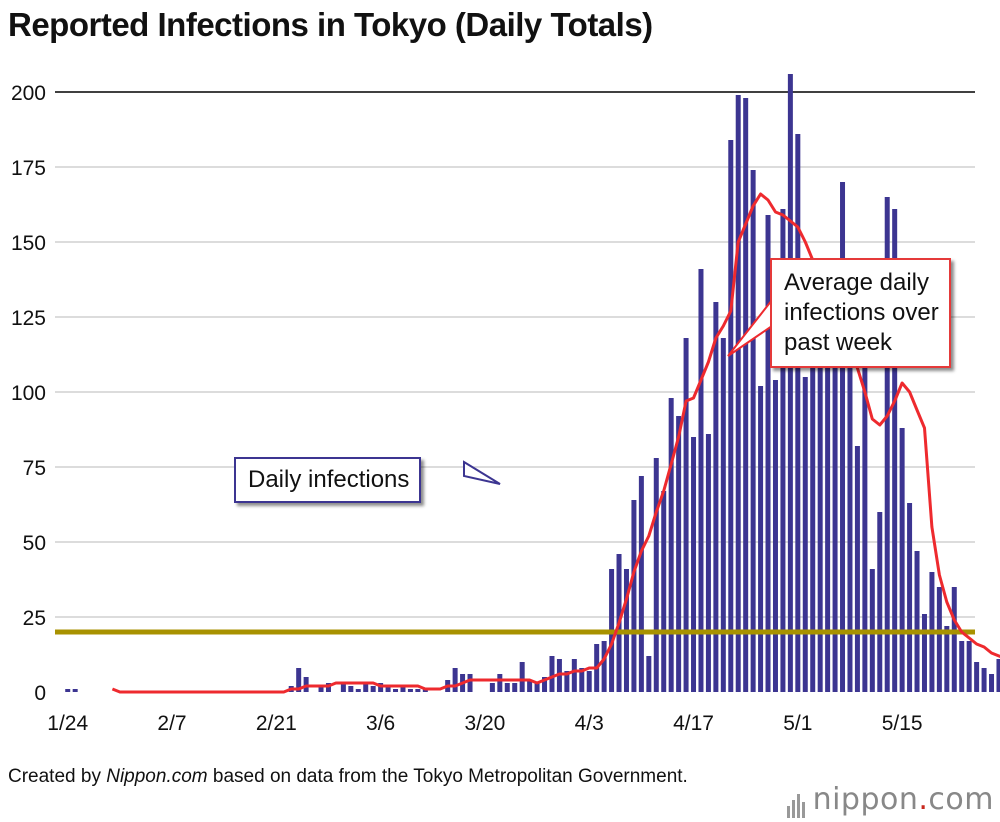 The image size is (1000, 822). What do you see at coordinates (171, 723) in the screenshot?
I see `x-tick-label-2-7: 2/7` at bounding box center [171, 723].